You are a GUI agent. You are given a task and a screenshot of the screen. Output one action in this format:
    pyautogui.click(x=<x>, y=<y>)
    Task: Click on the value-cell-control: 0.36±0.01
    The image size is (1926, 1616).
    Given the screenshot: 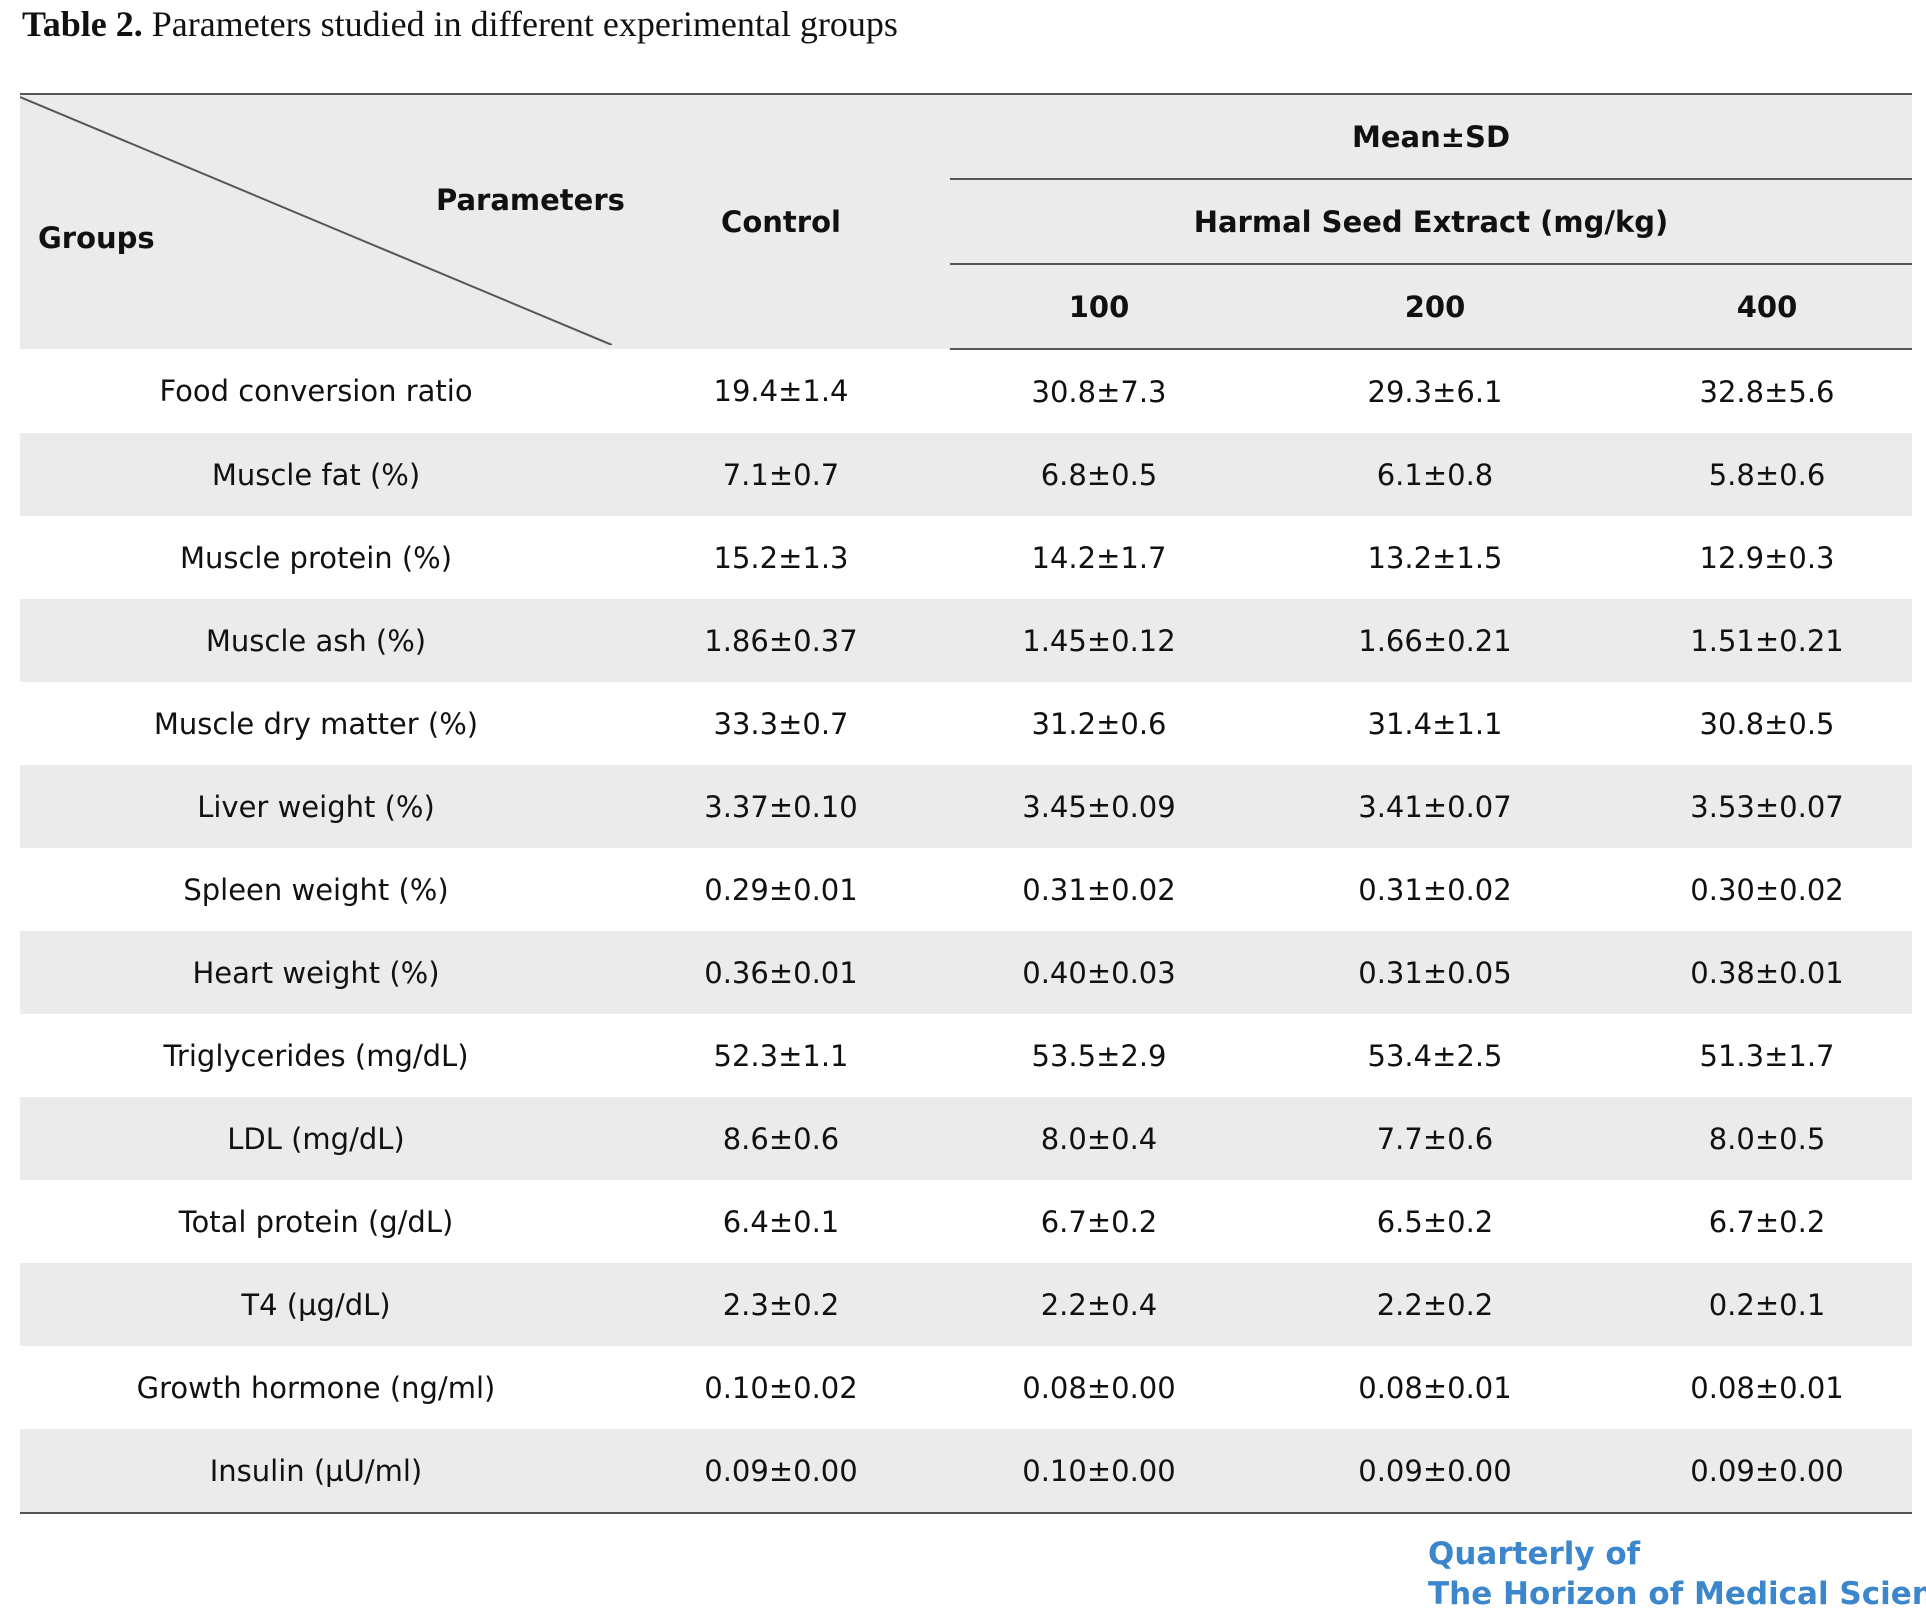 What is the action you would take?
    pyautogui.click(x=781, y=972)
    